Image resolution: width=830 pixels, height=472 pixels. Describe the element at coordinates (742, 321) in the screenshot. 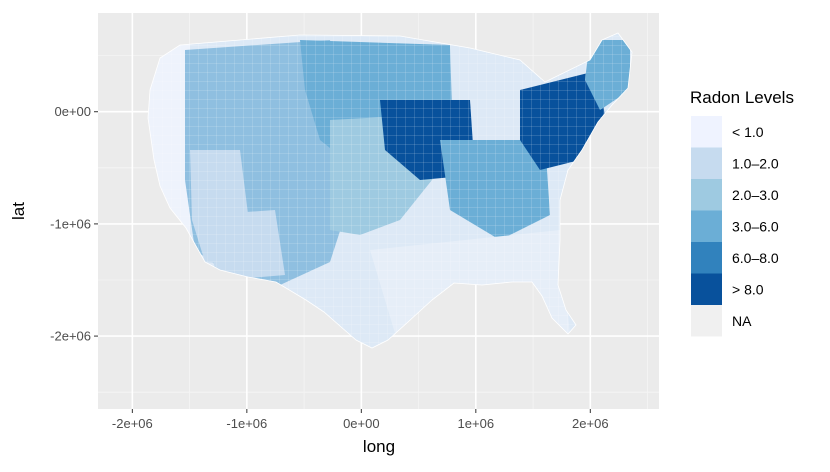

I see `legend-label: NA` at that location.